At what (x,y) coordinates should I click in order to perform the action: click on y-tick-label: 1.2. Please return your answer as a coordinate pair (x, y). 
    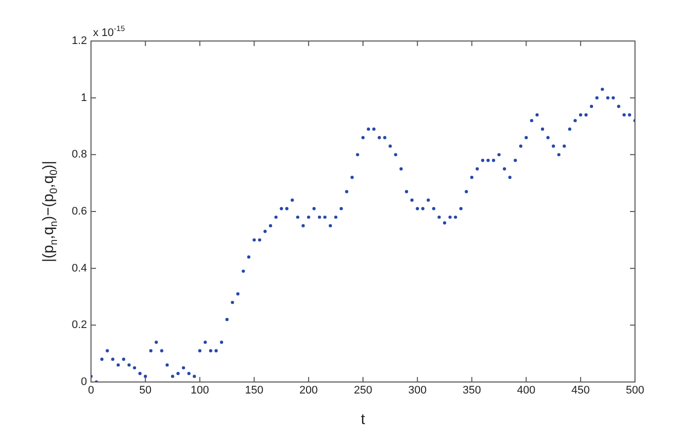
    Looking at the image, I should click on (79, 41).